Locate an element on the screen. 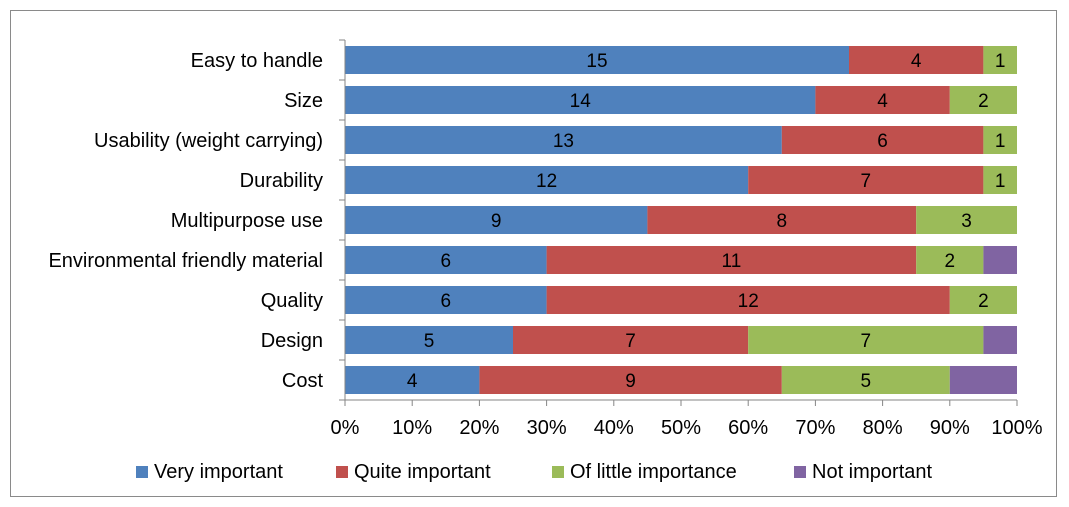  legend-label: Not important is located at coordinates (872, 472).